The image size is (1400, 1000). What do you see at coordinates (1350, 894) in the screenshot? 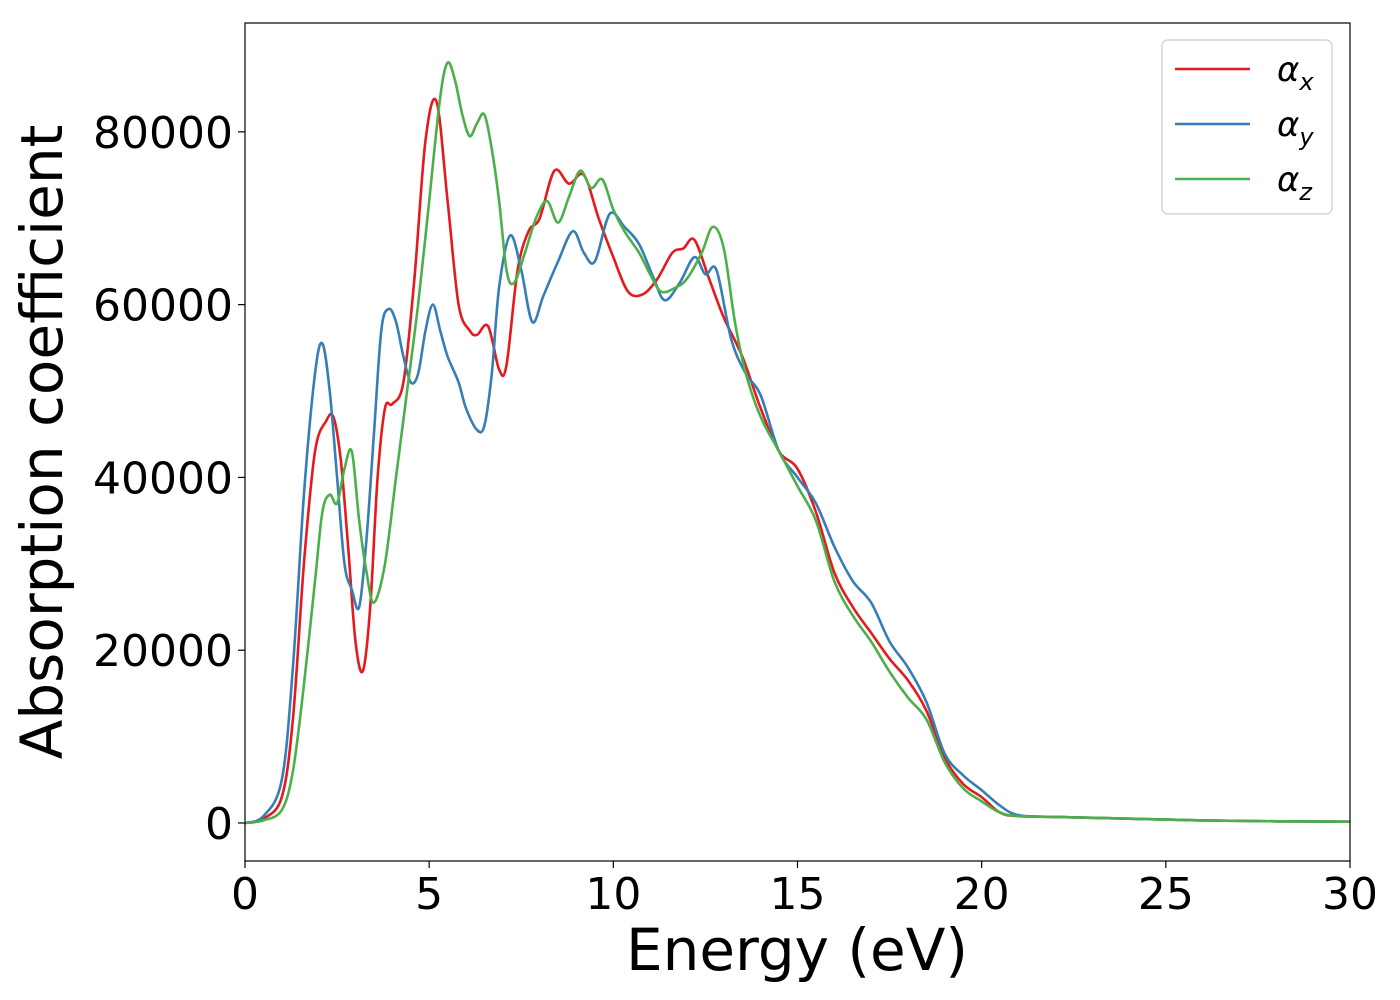
I see `x-tick-label: 30` at bounding box center [1350, 894].